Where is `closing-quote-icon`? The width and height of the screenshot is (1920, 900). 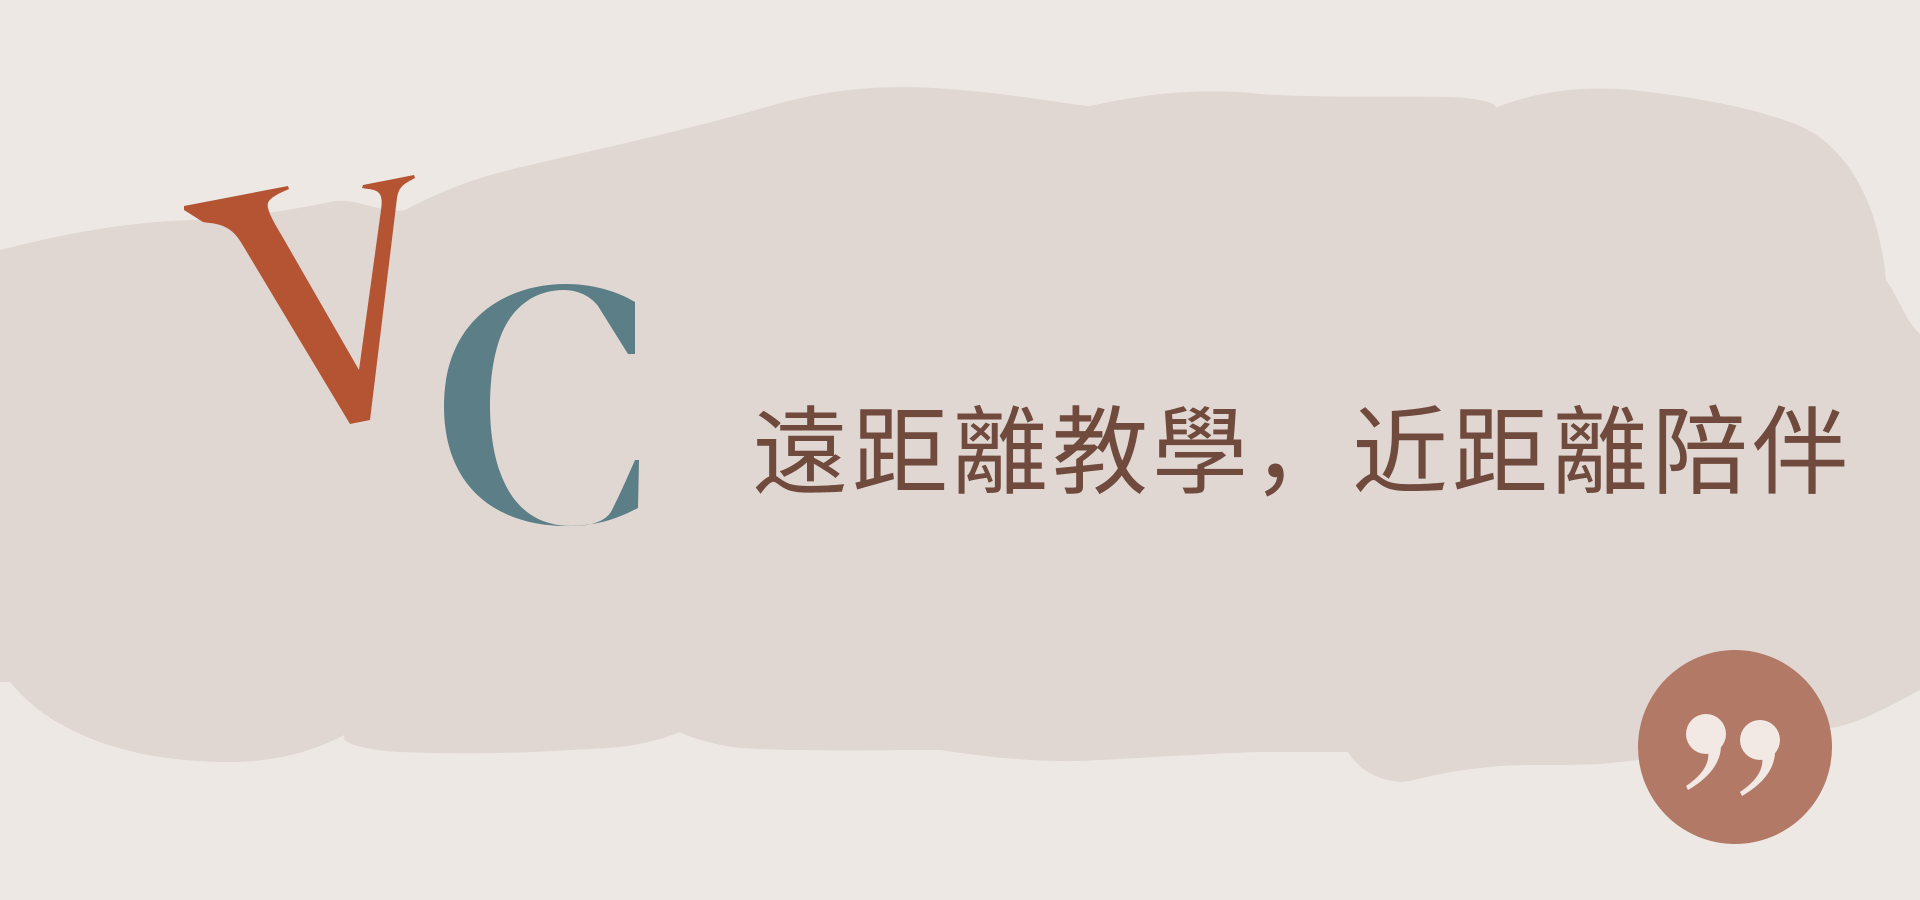 closing-quote-icon is located at coordinates (1733, 755).